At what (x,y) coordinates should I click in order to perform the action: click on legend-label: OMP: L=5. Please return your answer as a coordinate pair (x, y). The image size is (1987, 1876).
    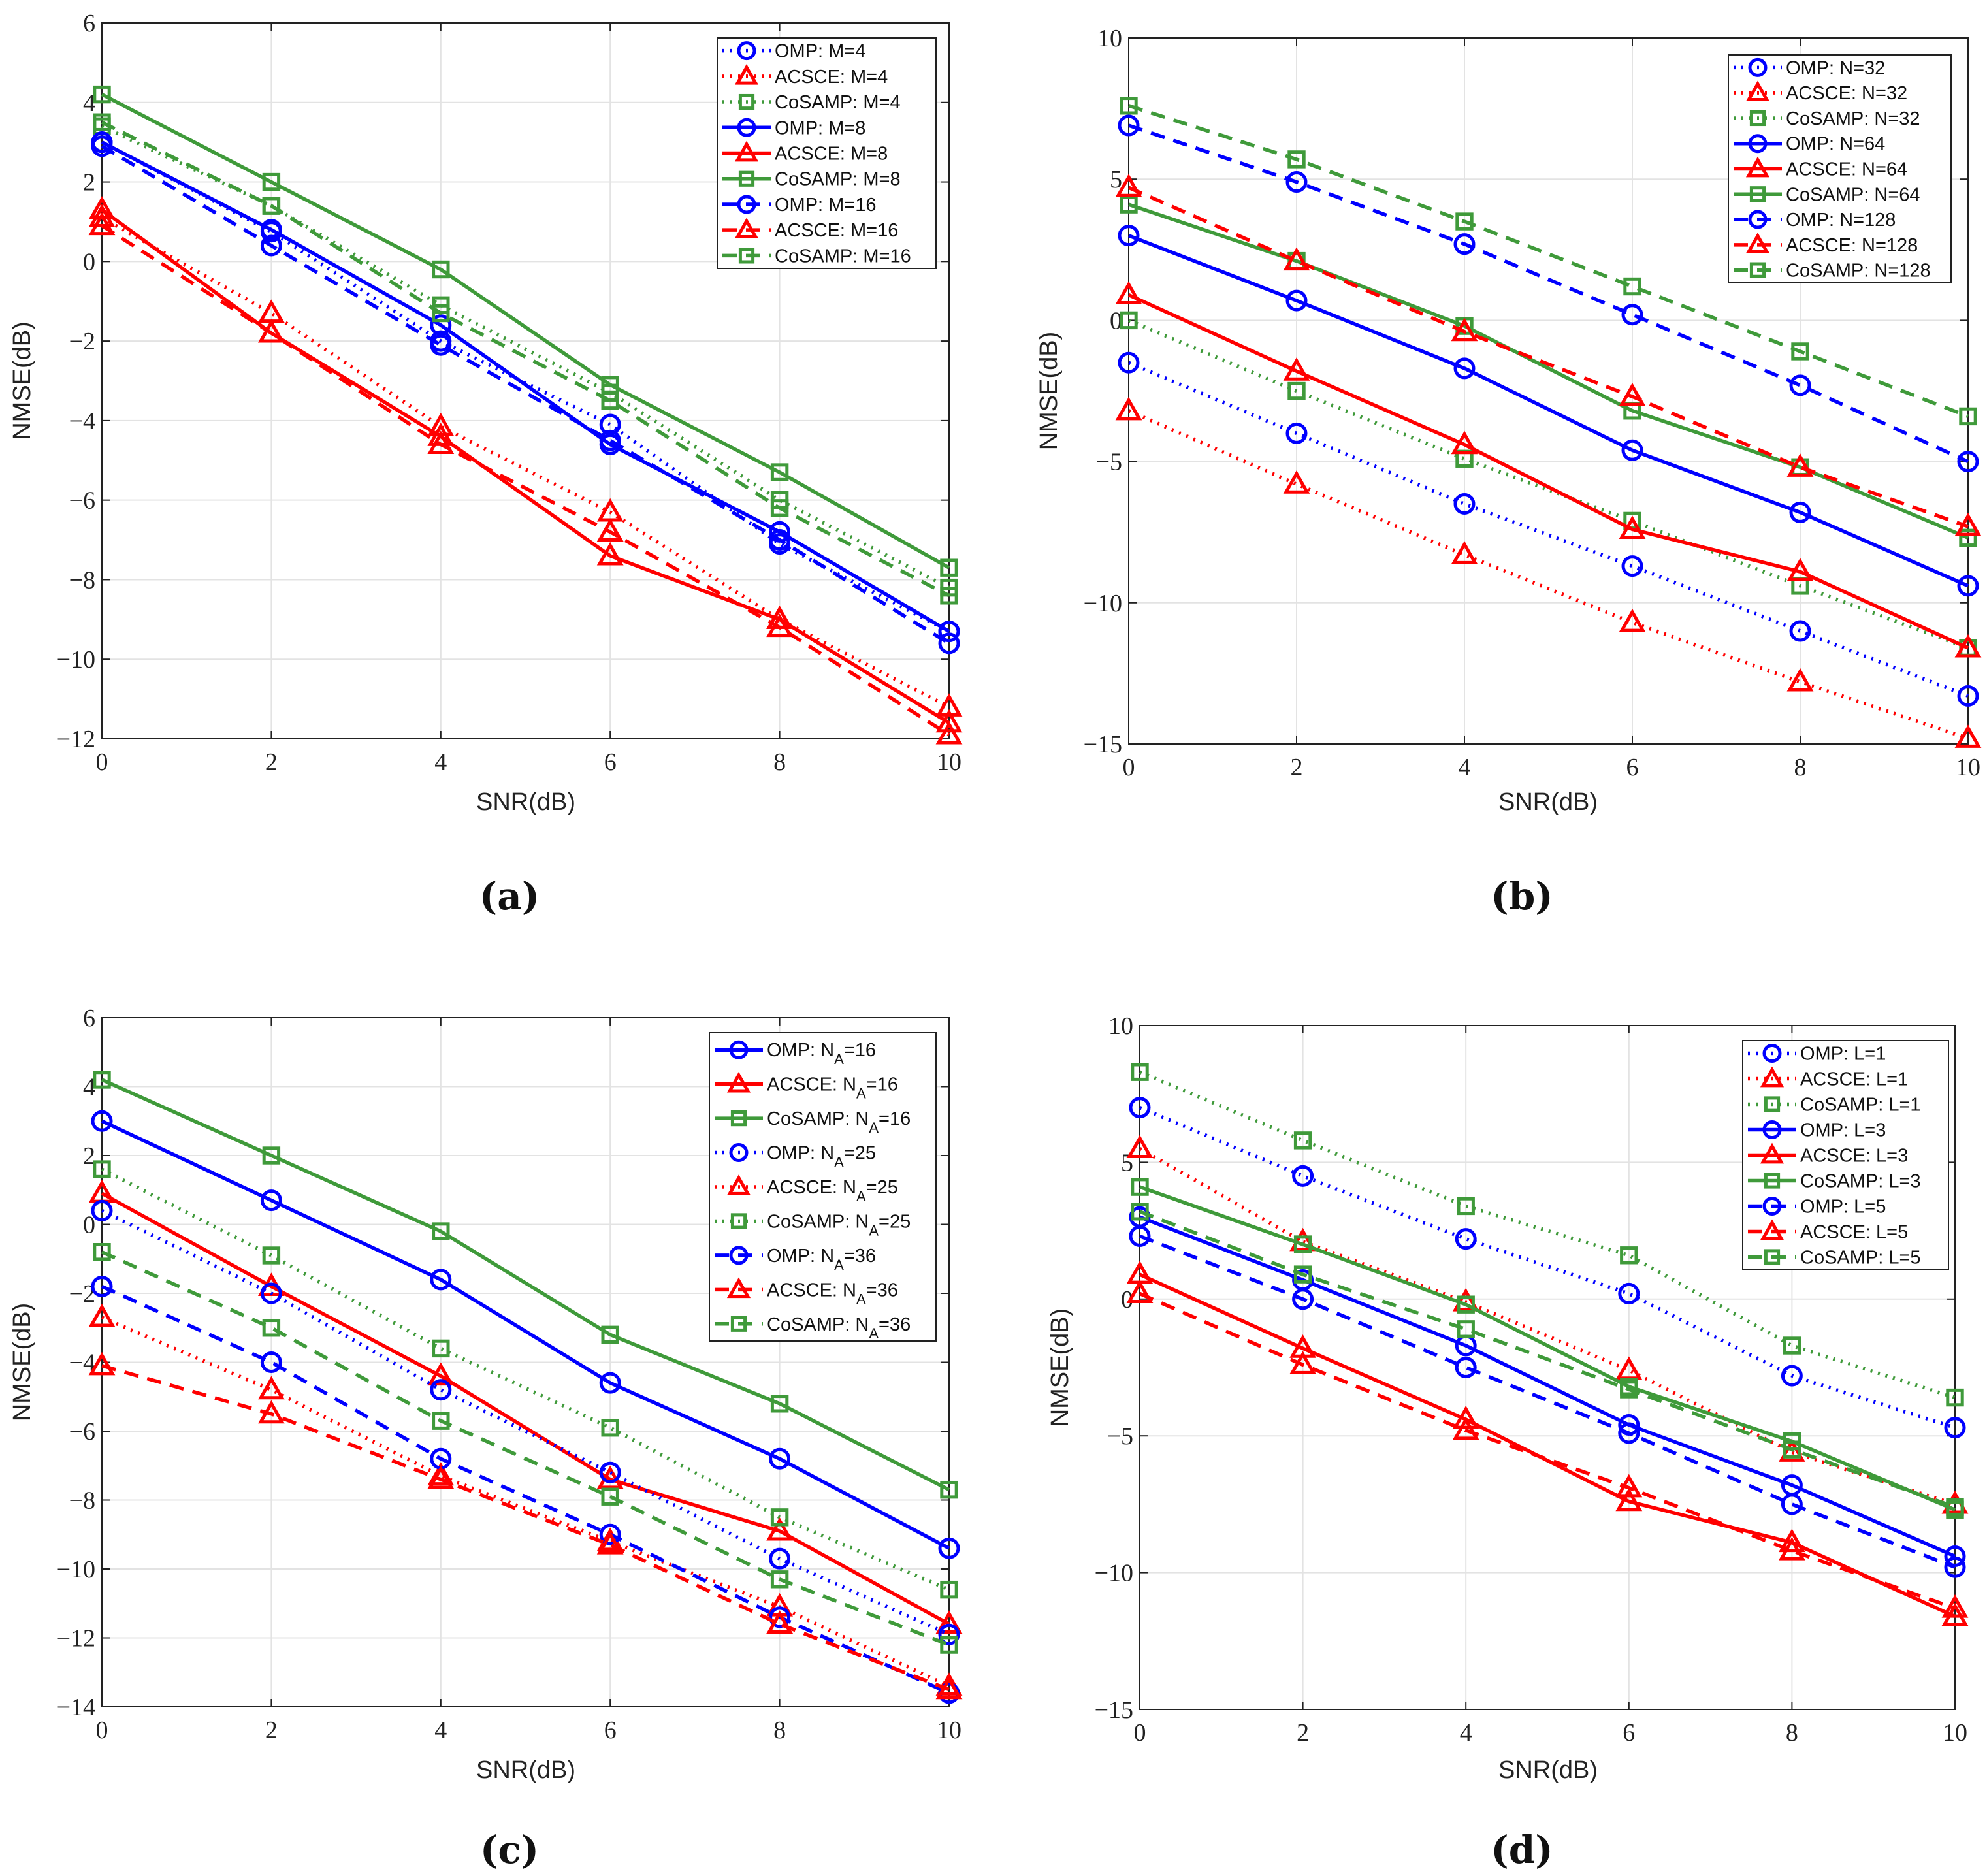
    Looking at the image, I should click on (1843, 1207).